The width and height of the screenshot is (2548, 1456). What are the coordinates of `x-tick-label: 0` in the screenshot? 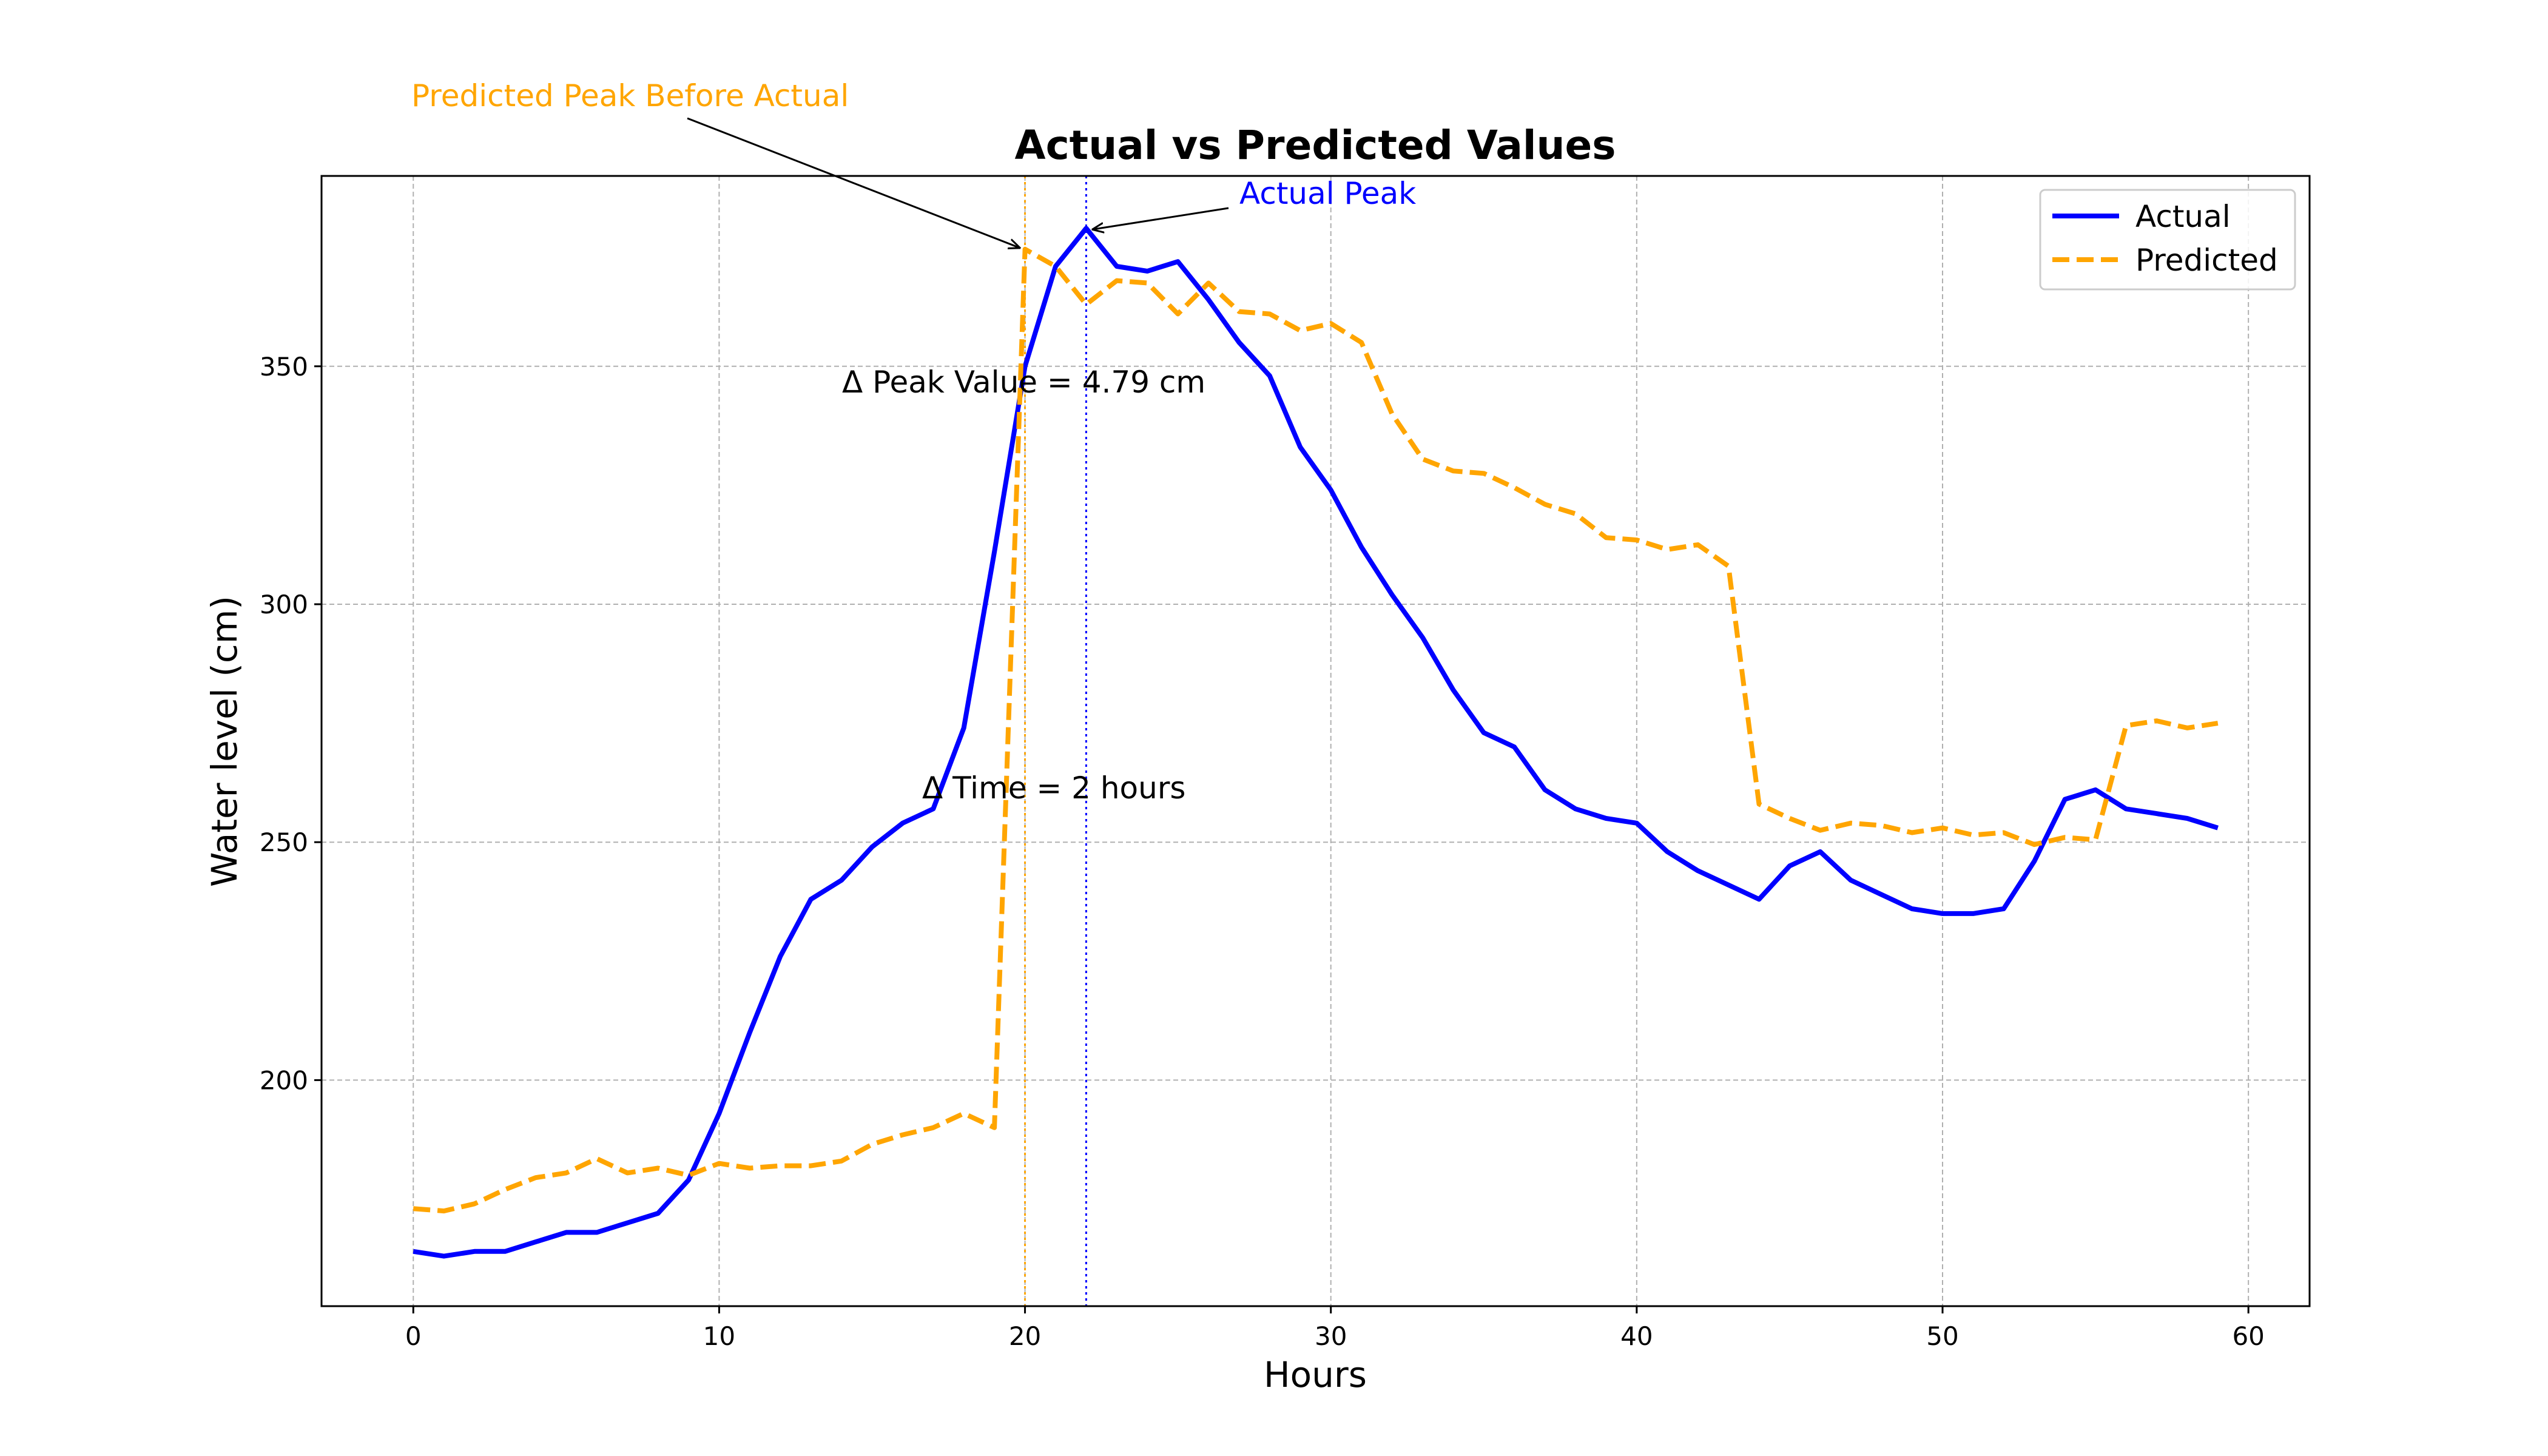 It's located at (413, 1336).